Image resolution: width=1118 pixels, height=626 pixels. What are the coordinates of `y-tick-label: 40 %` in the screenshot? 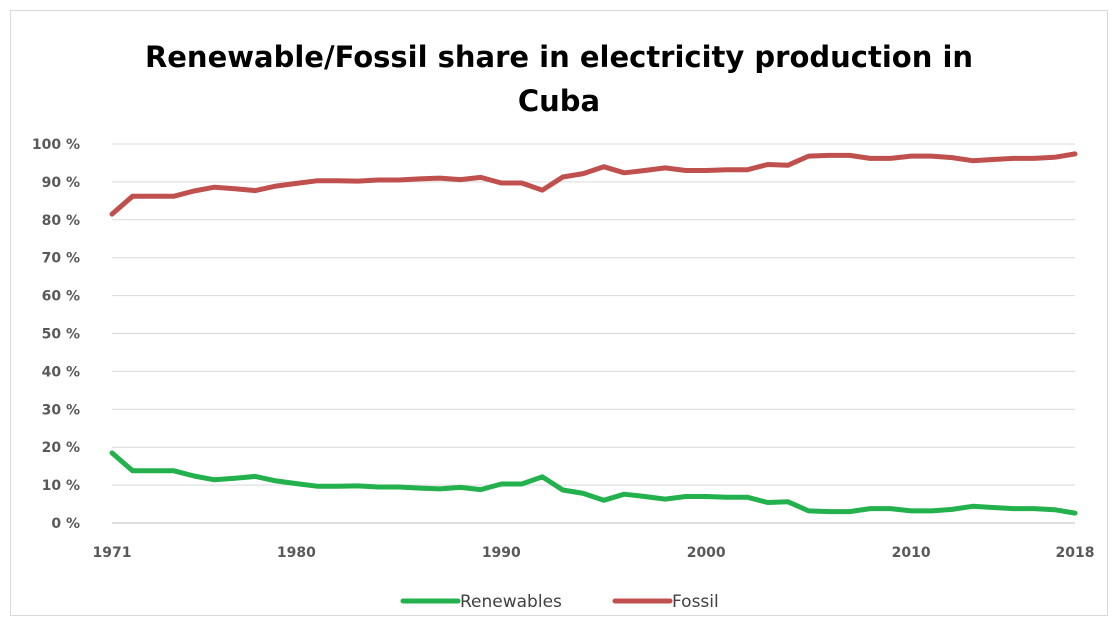 It's located at (61, 372).